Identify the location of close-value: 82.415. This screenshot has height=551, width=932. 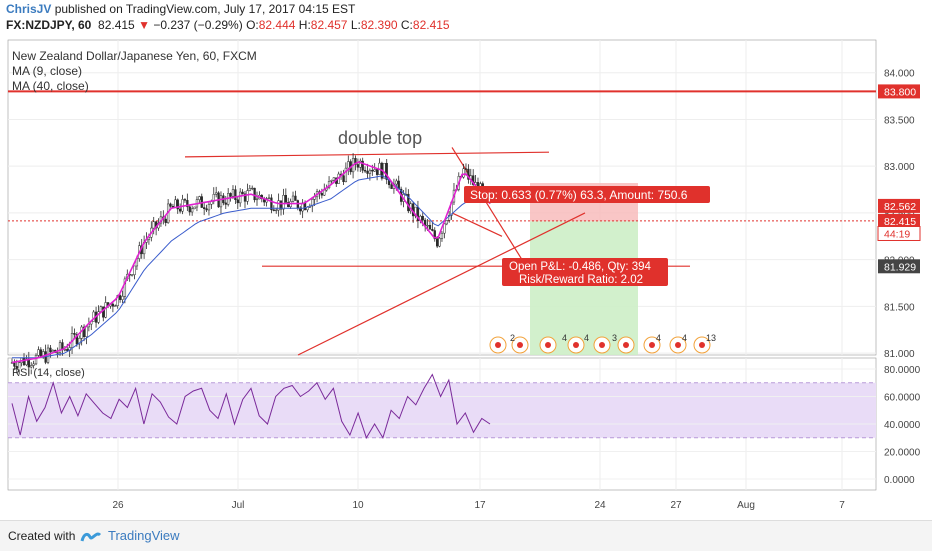
(431, 25).